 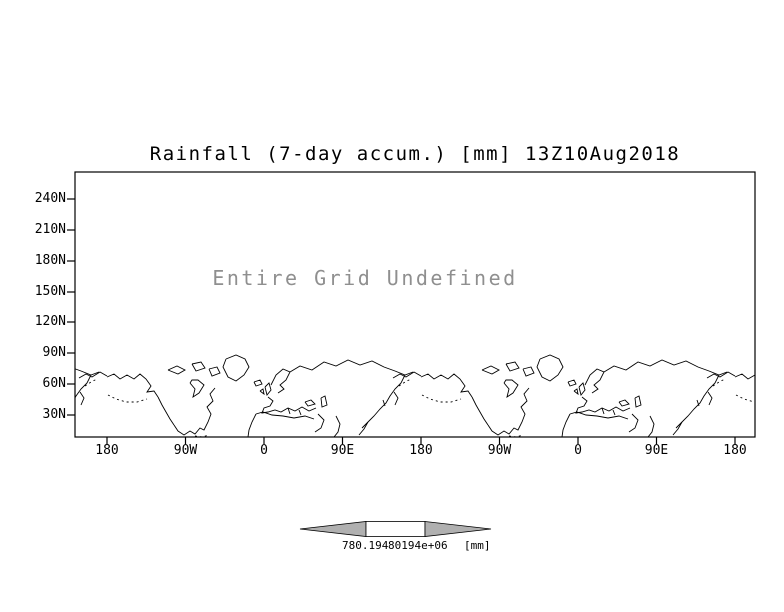 What do you see at coordinates (54, 414) in the screenshot?
I see `y-tick-label: 30N` at bounding box center [54, 414].